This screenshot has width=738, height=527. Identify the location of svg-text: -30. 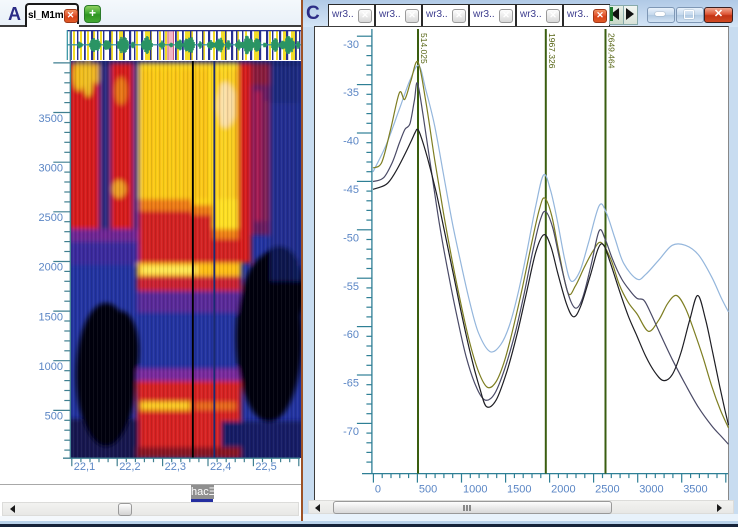
(351, 45).